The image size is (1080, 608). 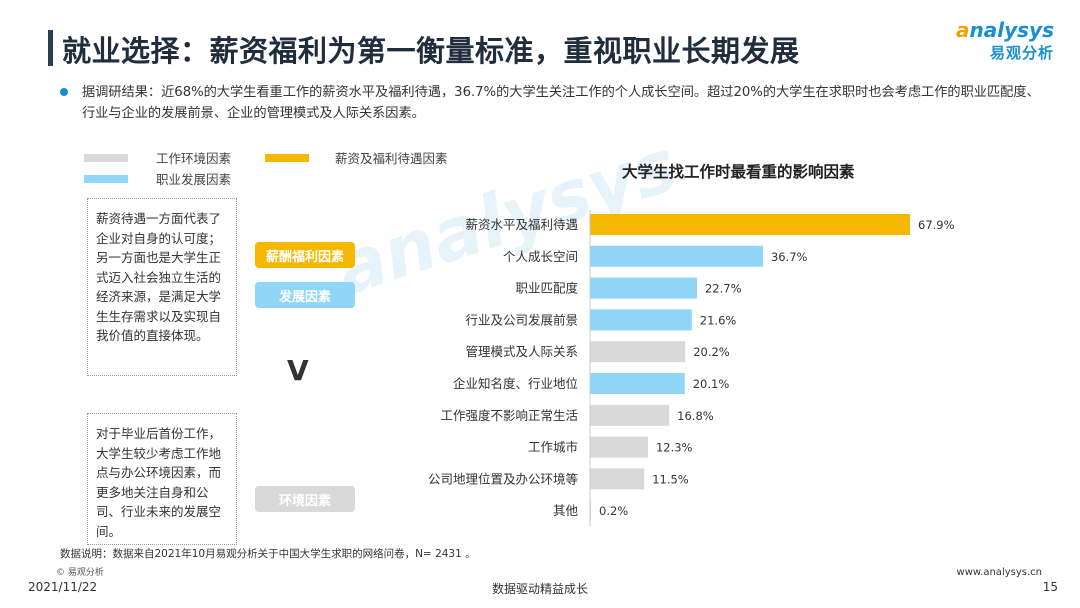 I want to click on copyright: © 易观分析, so click(x=80, y=573).